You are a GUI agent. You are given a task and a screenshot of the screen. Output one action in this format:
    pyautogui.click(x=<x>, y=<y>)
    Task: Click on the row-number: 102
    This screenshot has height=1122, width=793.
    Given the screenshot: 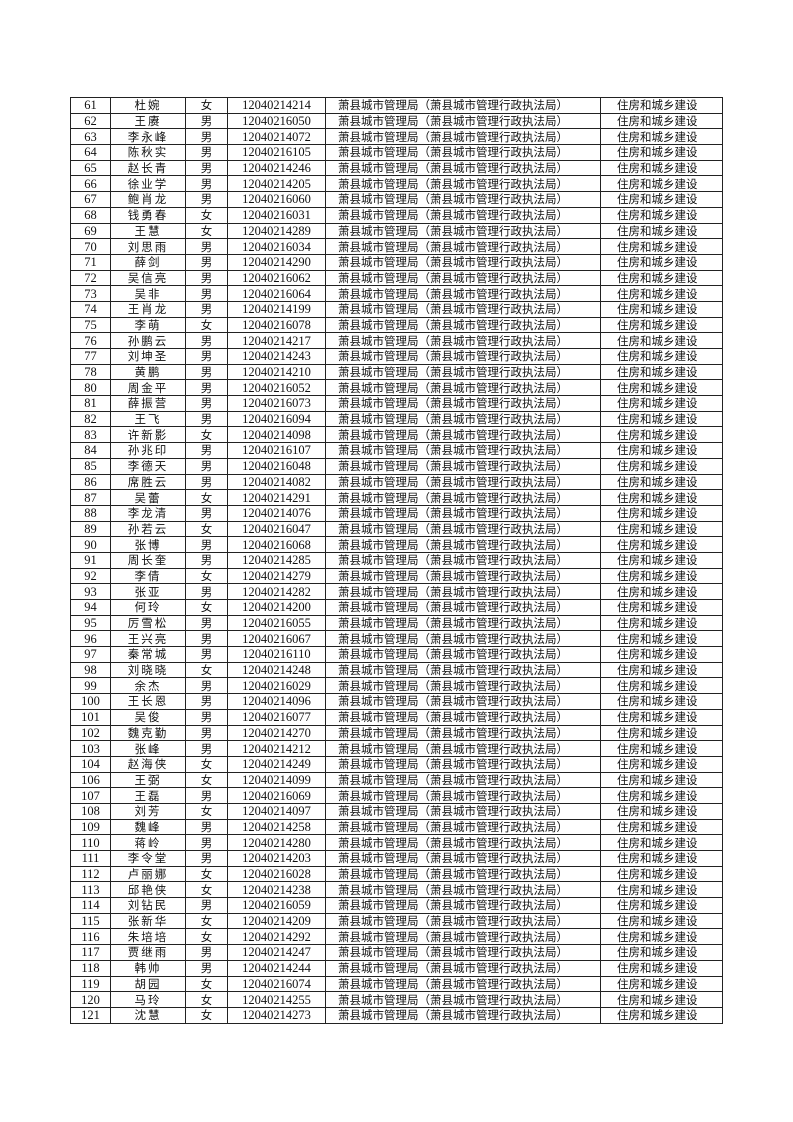 What is the action you would take?
    pyautogui.click(x=90, y=733)
    